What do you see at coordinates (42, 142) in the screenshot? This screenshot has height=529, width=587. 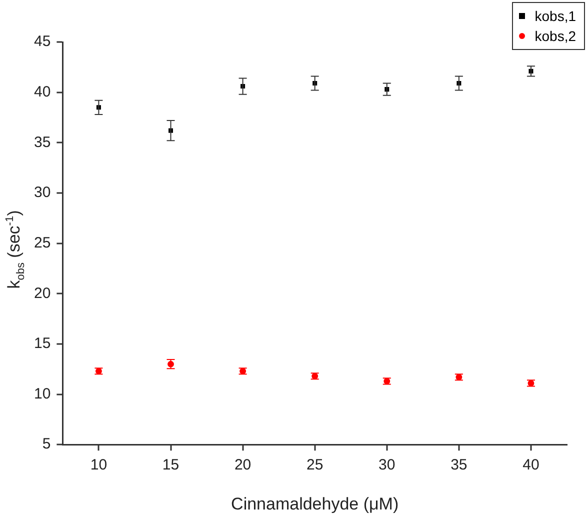 I see `y-tick-label: 35` at bounding box center [42, 142].